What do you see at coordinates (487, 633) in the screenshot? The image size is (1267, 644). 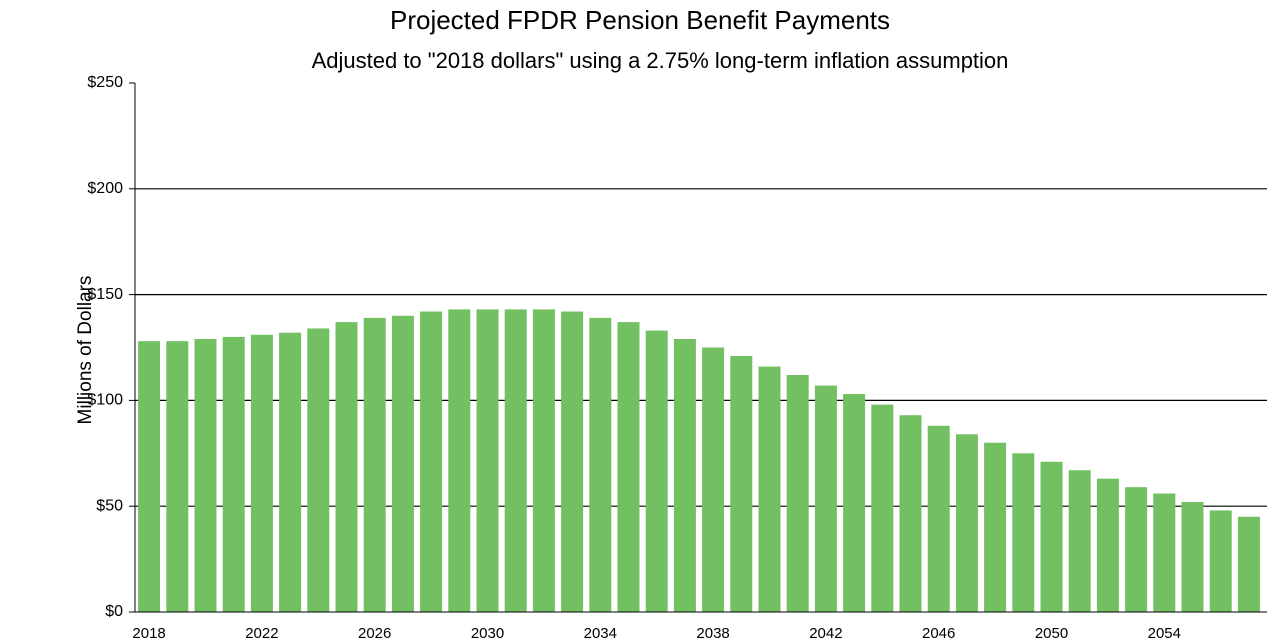 I see `x-tick-label: 2030` at bounding box center [487, 633].